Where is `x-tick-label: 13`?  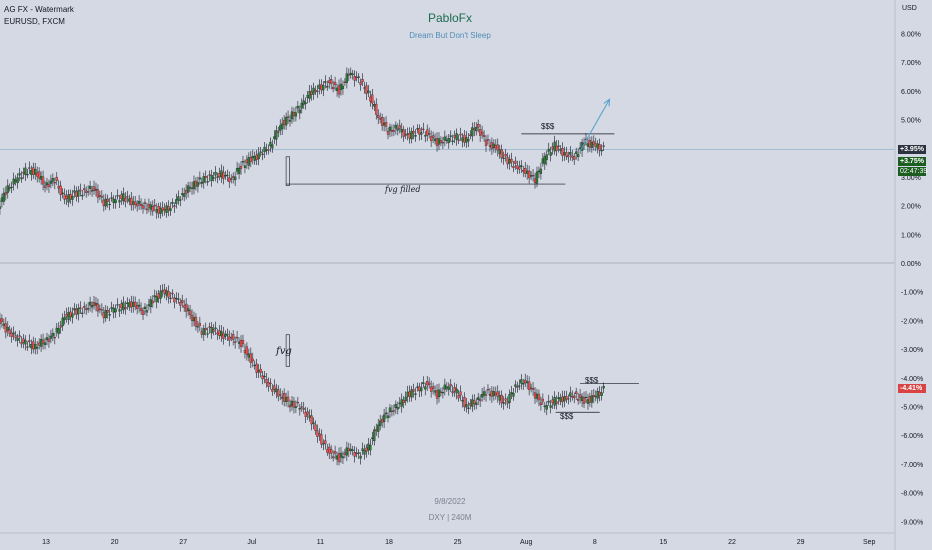 x-tick-label: 13 is located at coordinates (46, 542).